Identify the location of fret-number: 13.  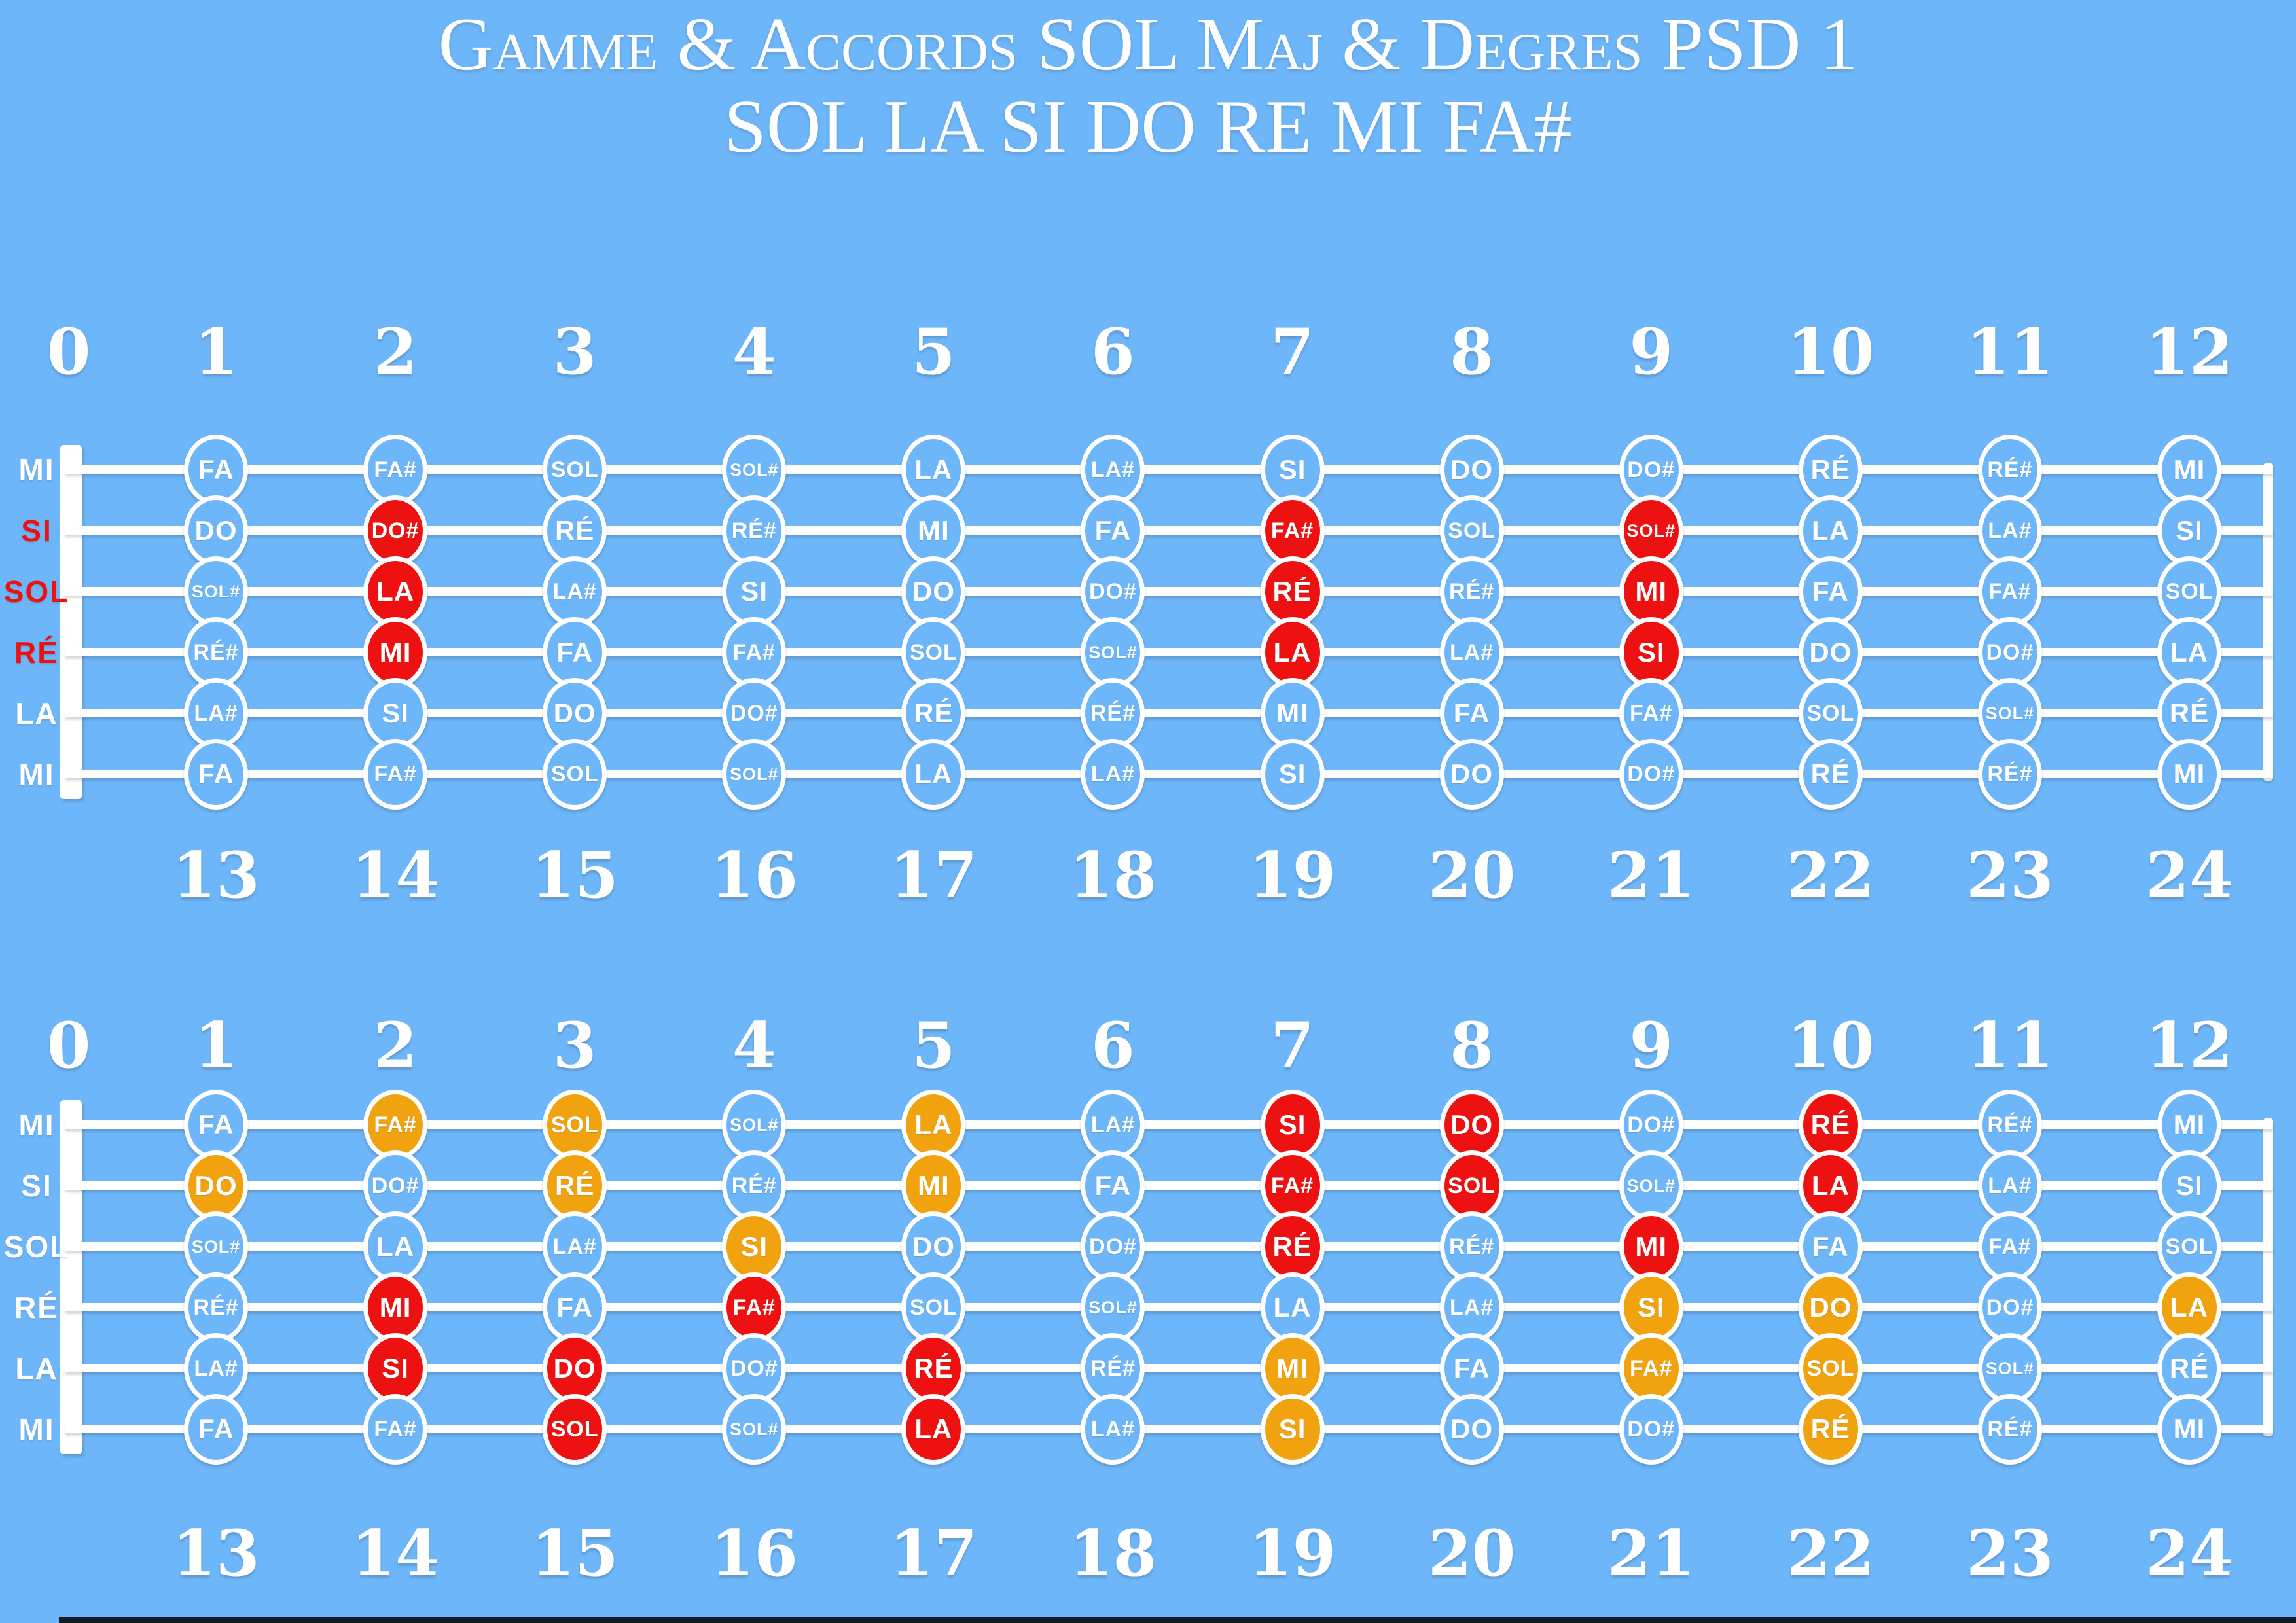
(216, 1553).